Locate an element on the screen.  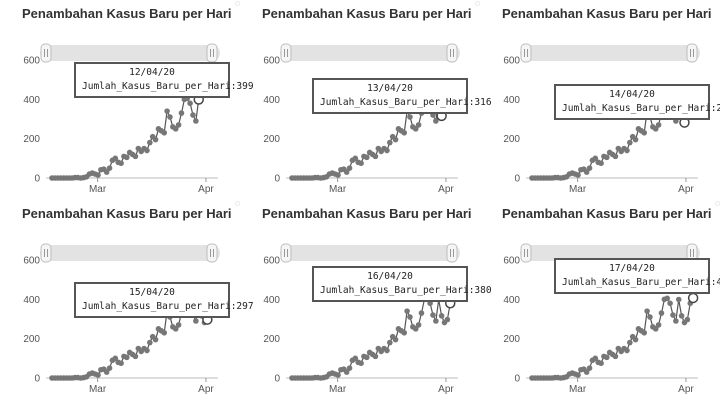
tooltip-value: Jumlah_Kasus_Baru_per_Hari:407 is located at coordinates (641, 282).